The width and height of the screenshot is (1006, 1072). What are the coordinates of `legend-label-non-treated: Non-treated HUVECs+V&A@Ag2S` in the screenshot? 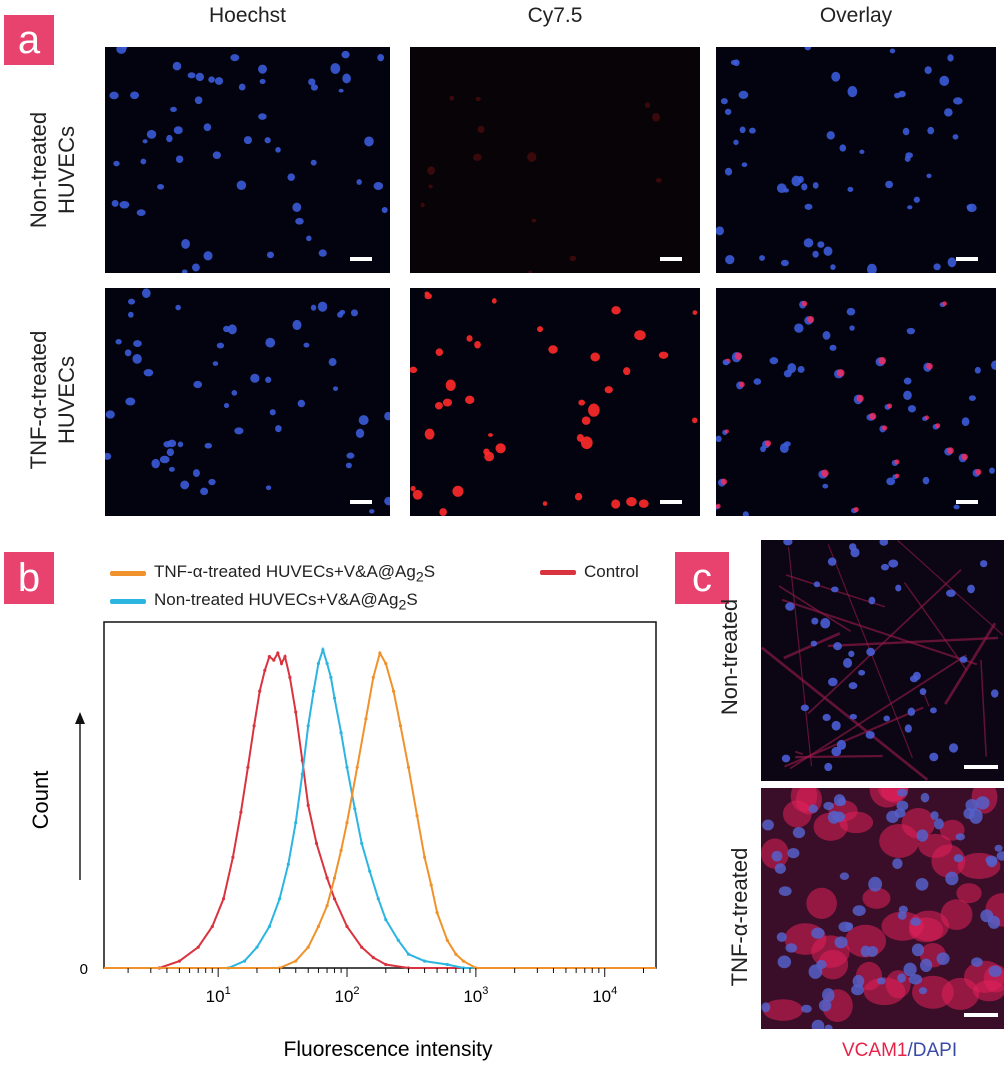 It's located at (286, 601).